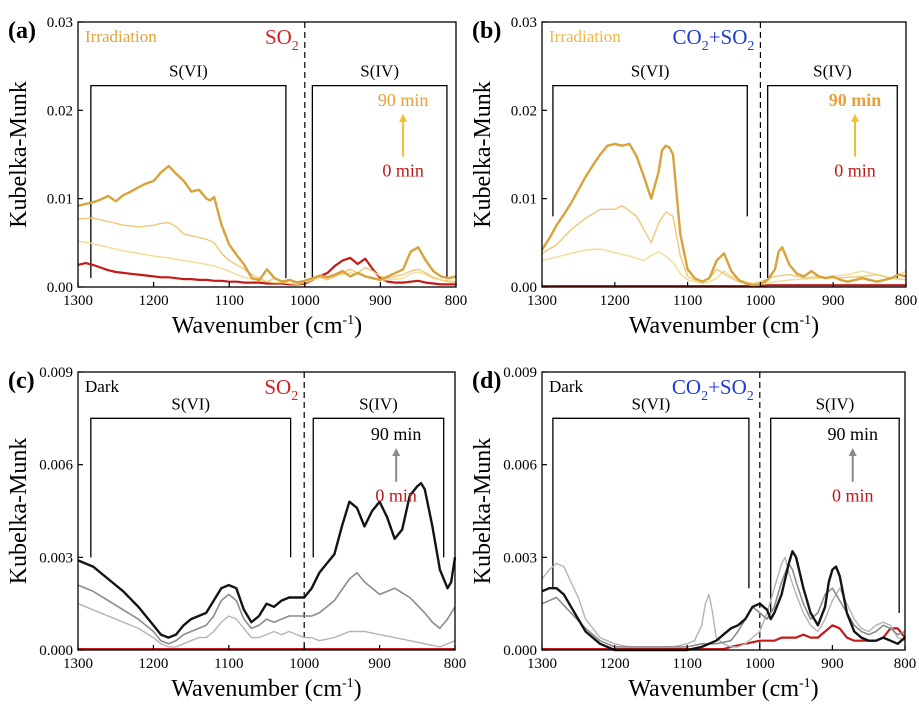  What do you see at coordinates (486, 381) in the screenshot?
I see `panel-label: (d)` at bounding box center [486, 381].